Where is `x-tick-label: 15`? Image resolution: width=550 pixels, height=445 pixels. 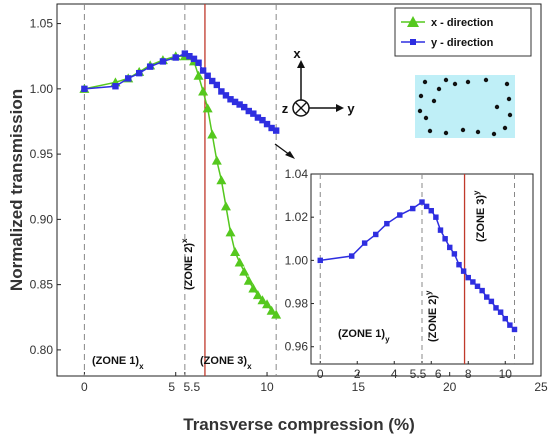
x-tick-label: 15 is located at coordinates (359, 387).